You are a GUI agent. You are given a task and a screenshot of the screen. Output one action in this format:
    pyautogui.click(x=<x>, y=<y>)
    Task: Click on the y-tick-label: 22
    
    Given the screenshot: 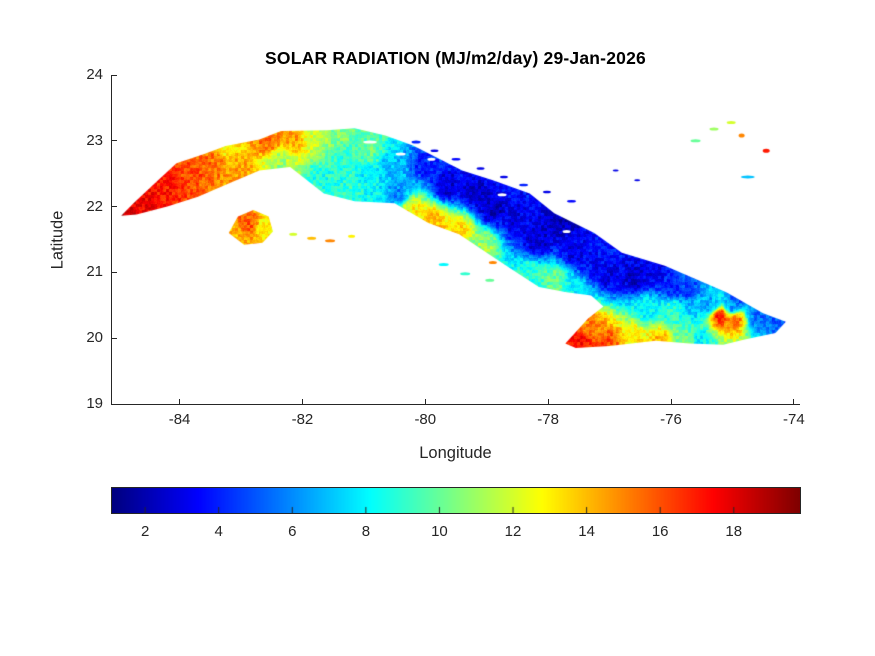 What is the action you would take?
    pyautogui.click(x=94, y=206)
    